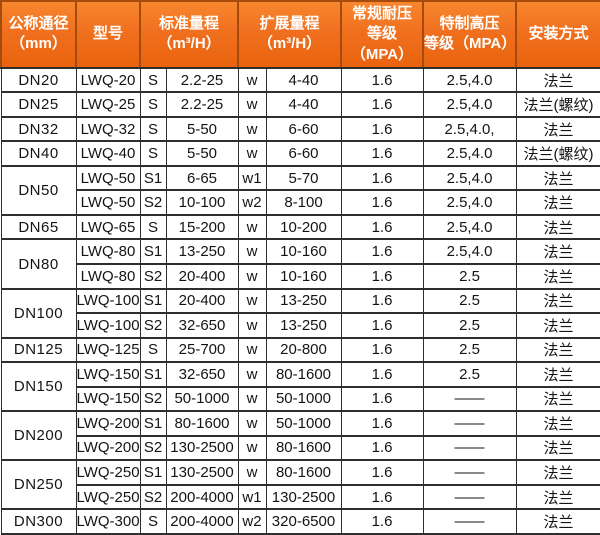 The width and height of the screenshot is (600, 535). Describe the element at coordinates (108, 104) in the screenshot. I see `cell-model: LWQ-25` at that location.